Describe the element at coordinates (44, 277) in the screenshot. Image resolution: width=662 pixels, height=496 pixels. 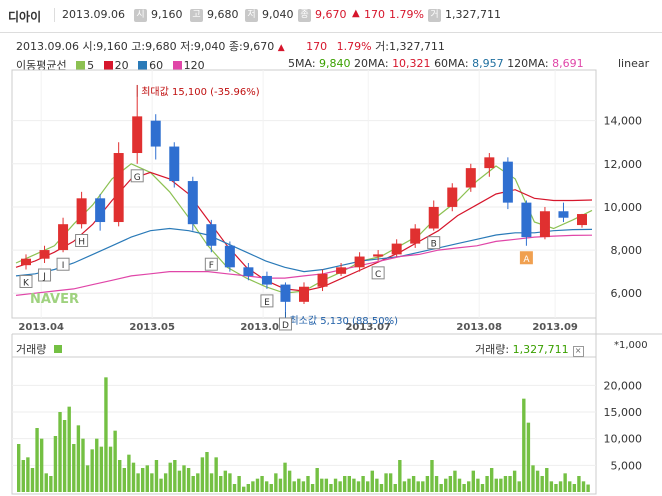
I see `marker-label: J` at that location.